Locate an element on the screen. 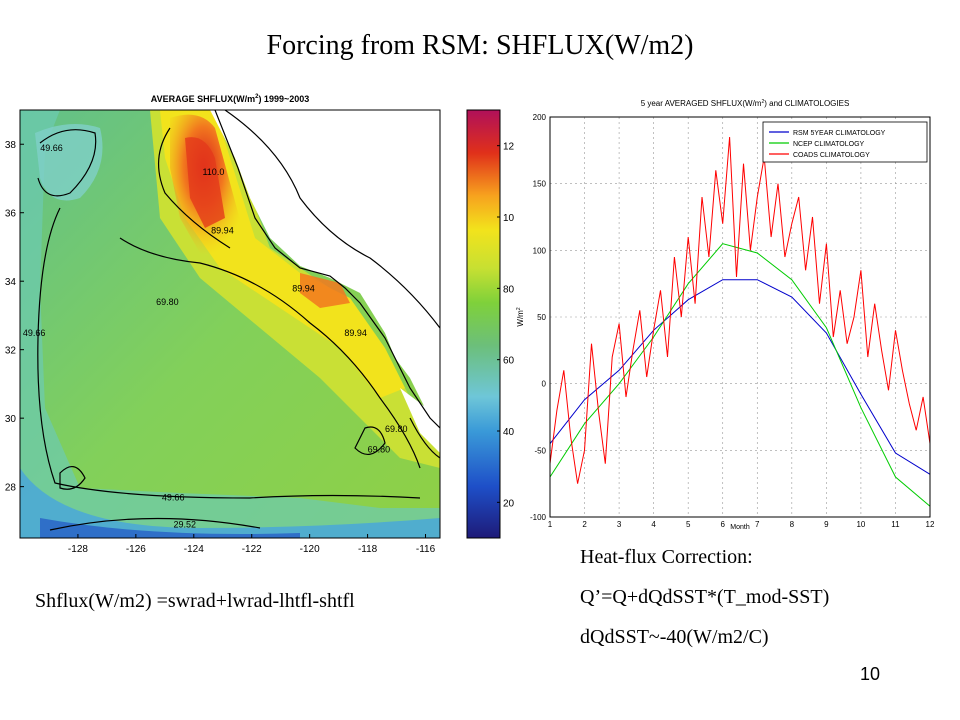 The height and width of the screenshot is (720, 960). line-chart-x-tick-label: 6 is located at coordinates (723, 524).